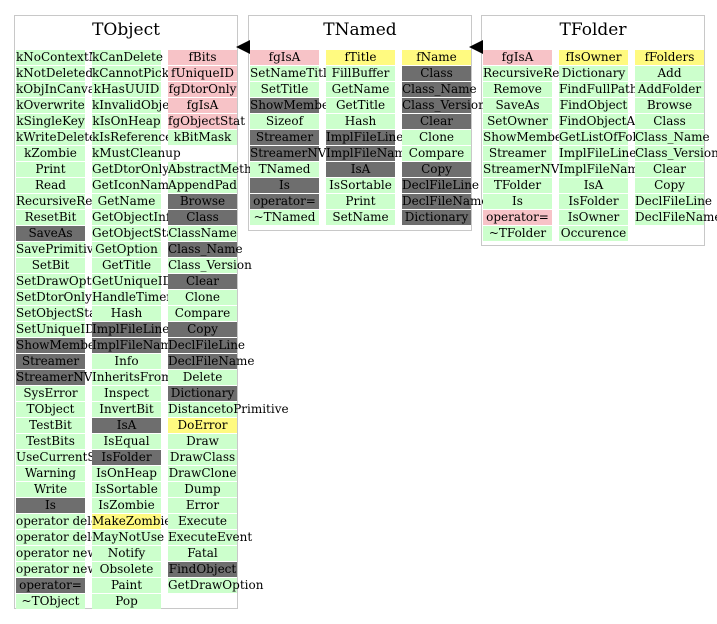  What do you see at coordinates (360, 57) in the screenshot?
I see `member-cell: fTitle` at bounding box center [360, 57].